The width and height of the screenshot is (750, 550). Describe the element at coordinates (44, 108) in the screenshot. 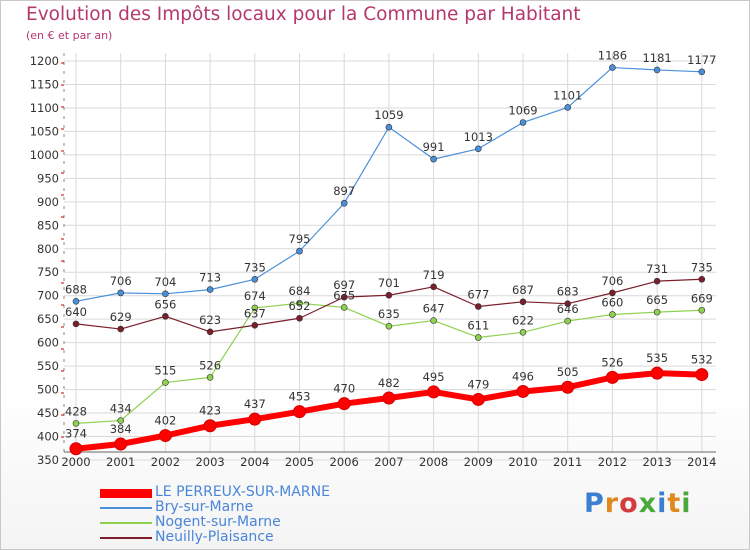

I see `y-tick-label: 1100` at that location.